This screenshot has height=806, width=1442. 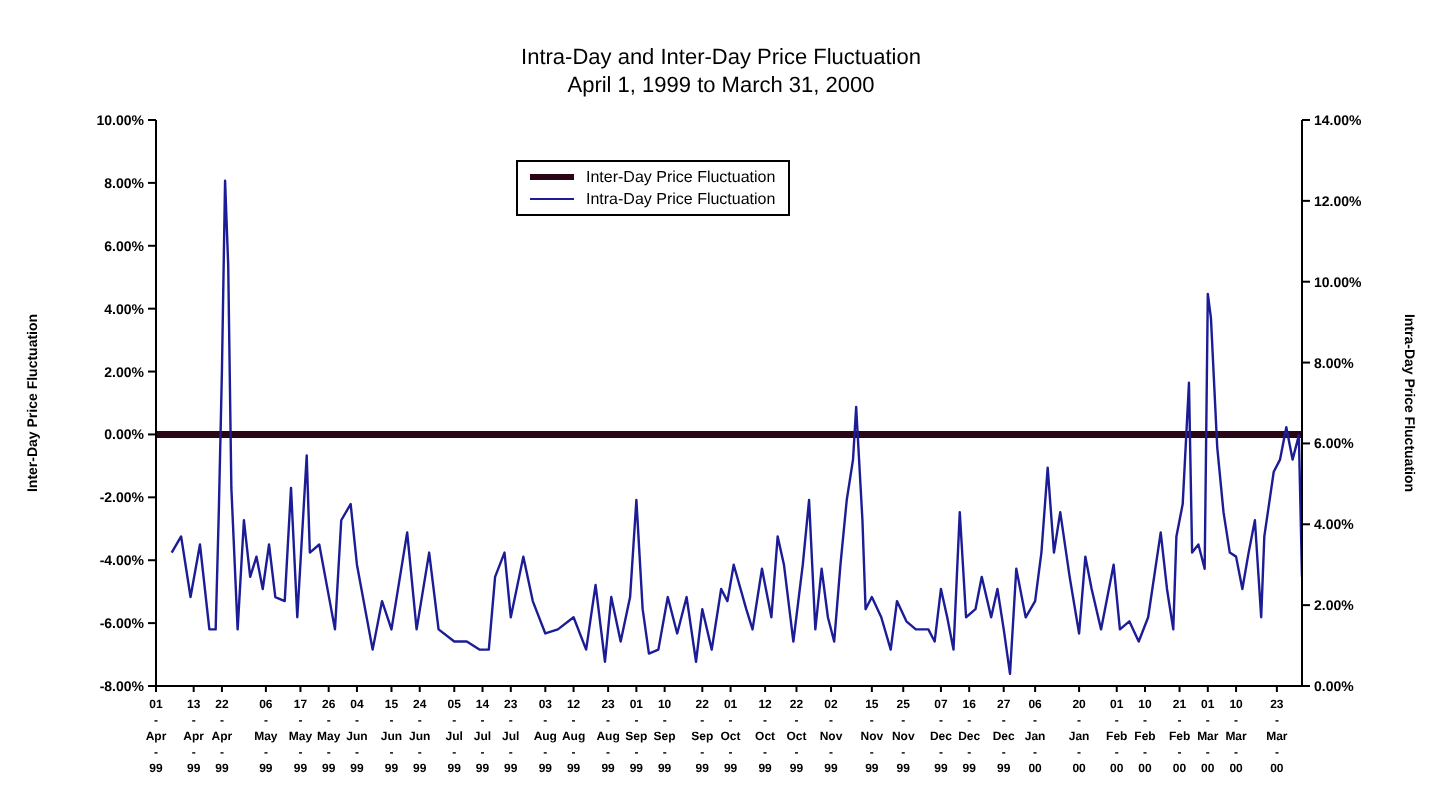 What do you see at coordinates (721, 86) in the screenshot?
I see `chart-subtitle: April 1, 1999 to March 31, 2000` at bounding box center [721, 86].